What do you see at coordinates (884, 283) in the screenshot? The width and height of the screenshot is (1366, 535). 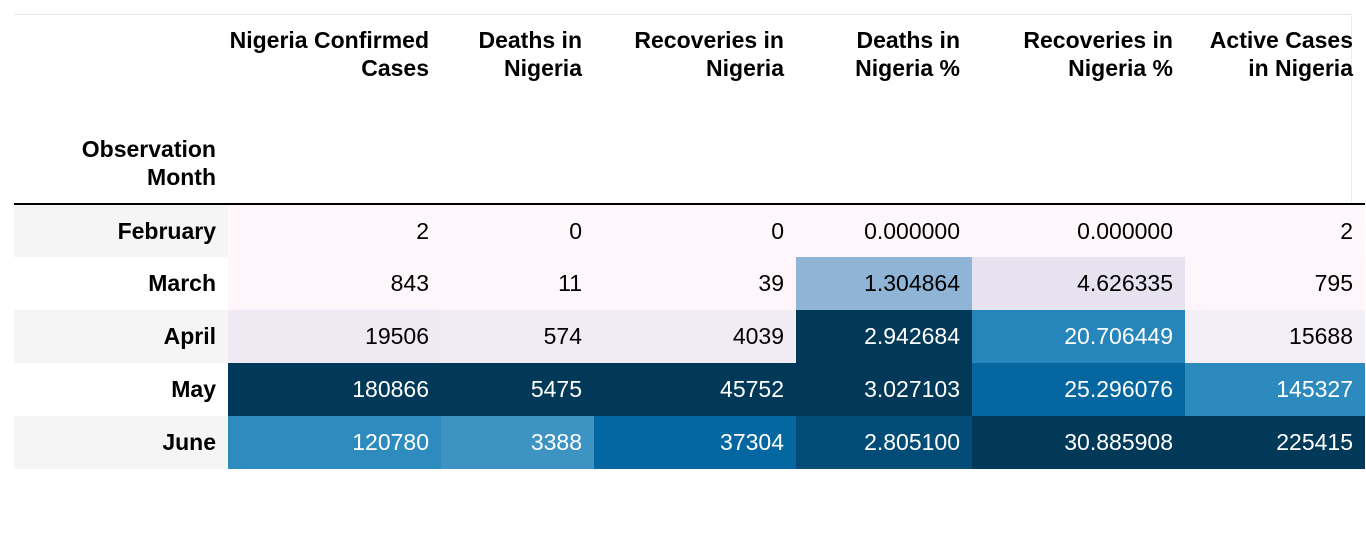 I see `table-cell: 1.304864` at bounding box center [884, 283].